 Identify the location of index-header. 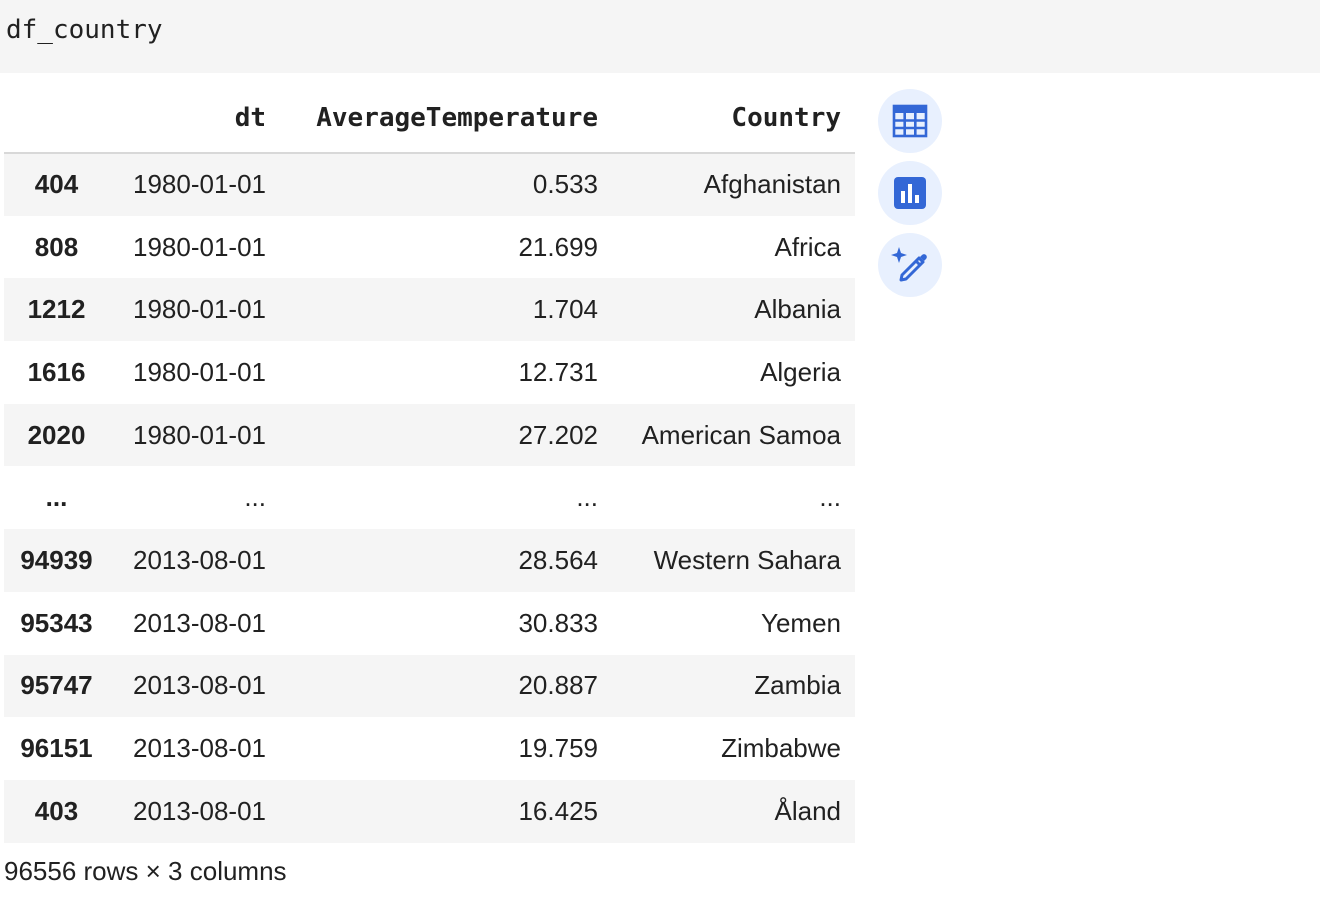
(56, 119).